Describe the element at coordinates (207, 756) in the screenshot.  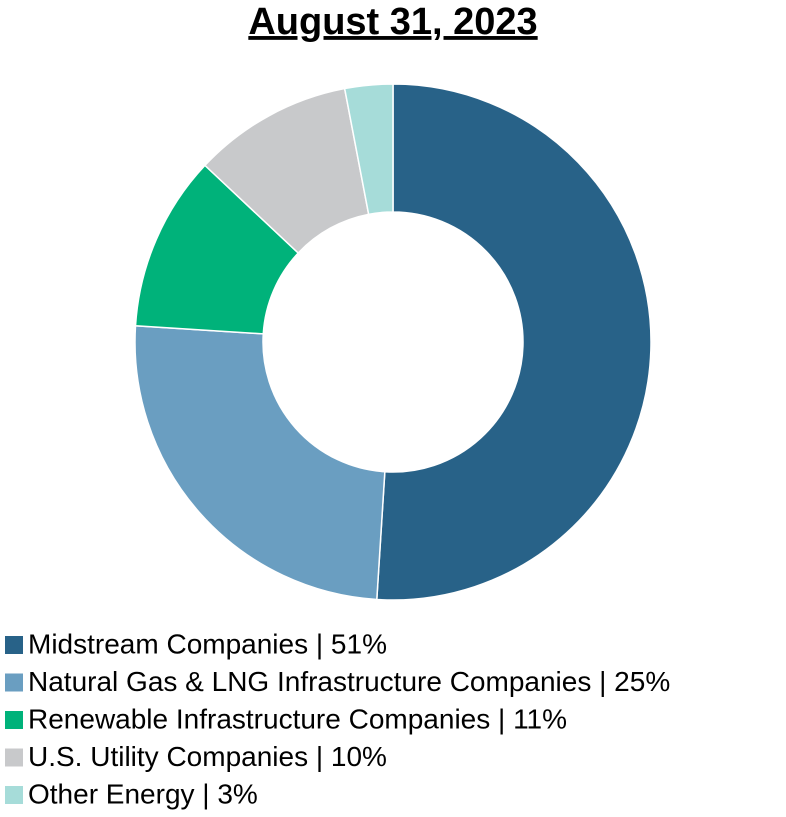
I see `legend-label: U.S. Utility Companies | 10%` at that location.